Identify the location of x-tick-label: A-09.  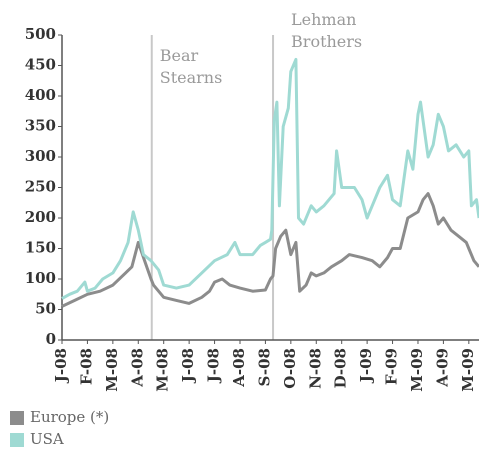
(442, 368).